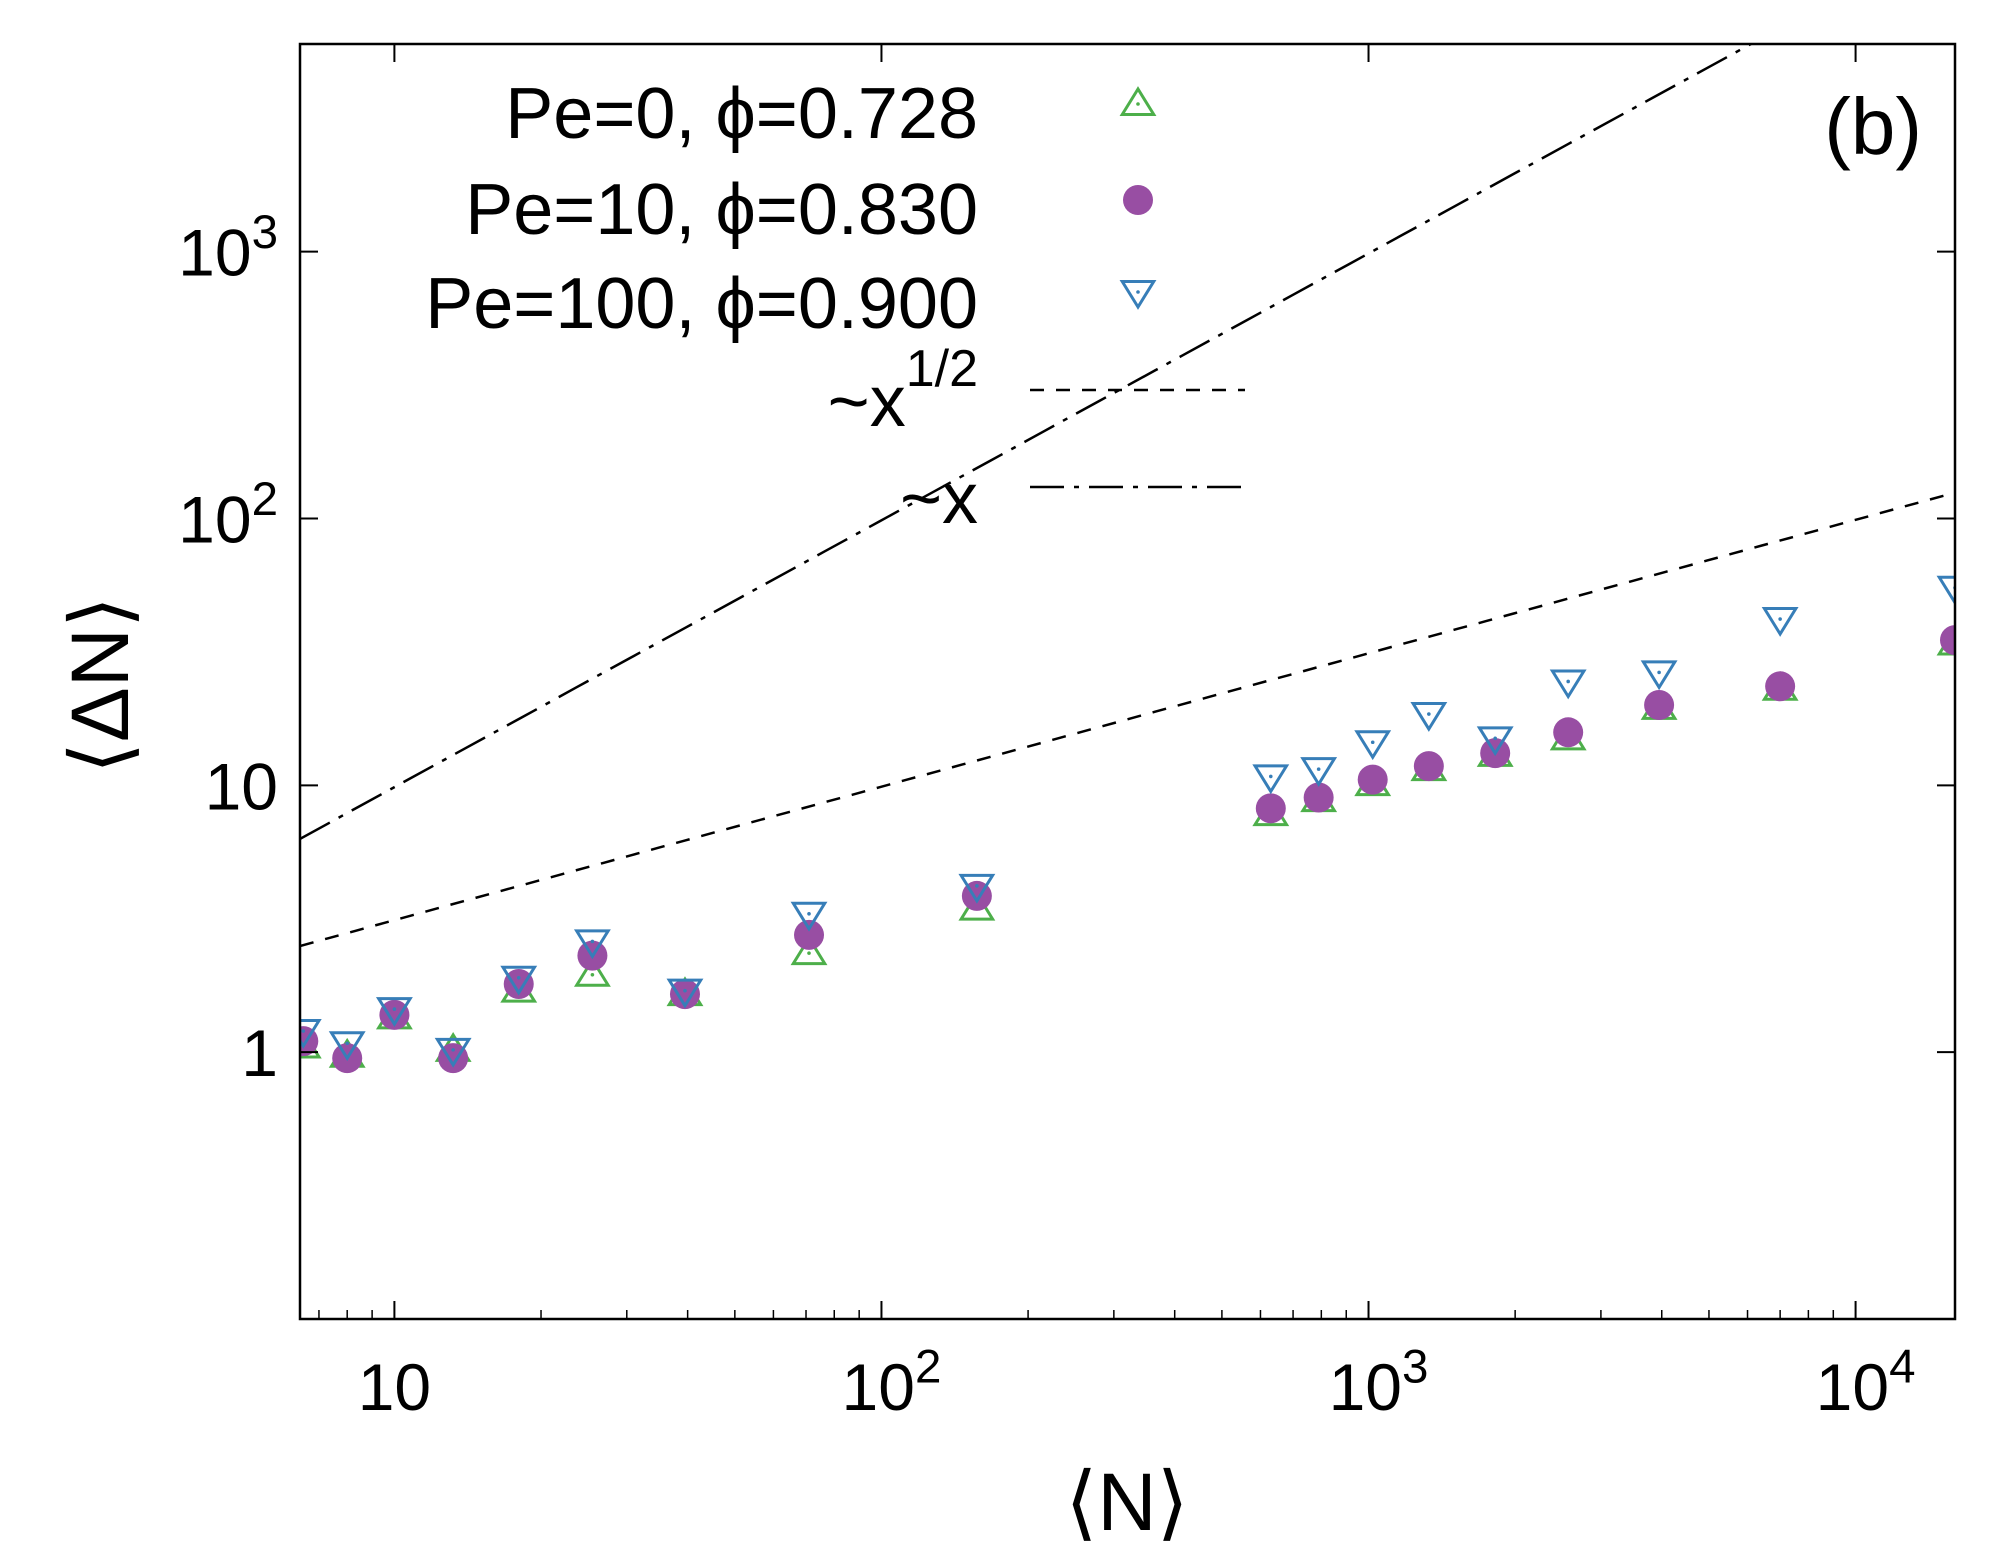  What do you see at coordinates (1415, 1366) in the screenshot?
I see `x-tick-label-exponent: 3` at bounding box center [1415, 1366].